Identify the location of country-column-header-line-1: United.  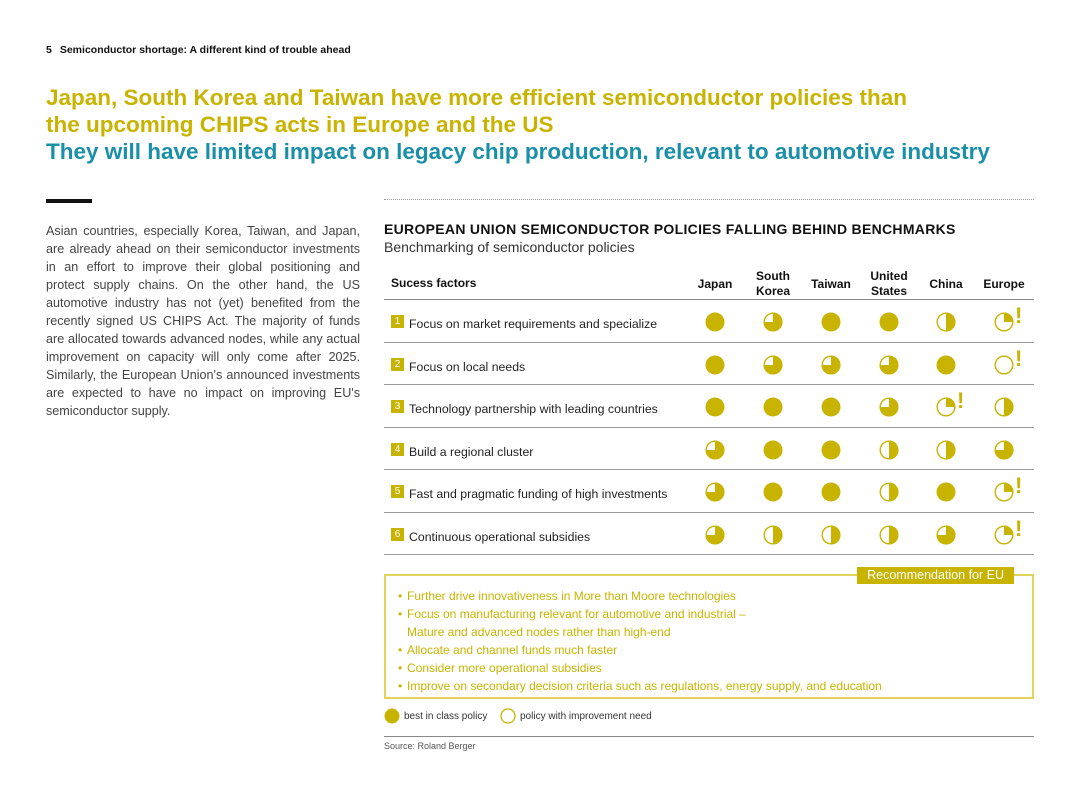
(889, 276).